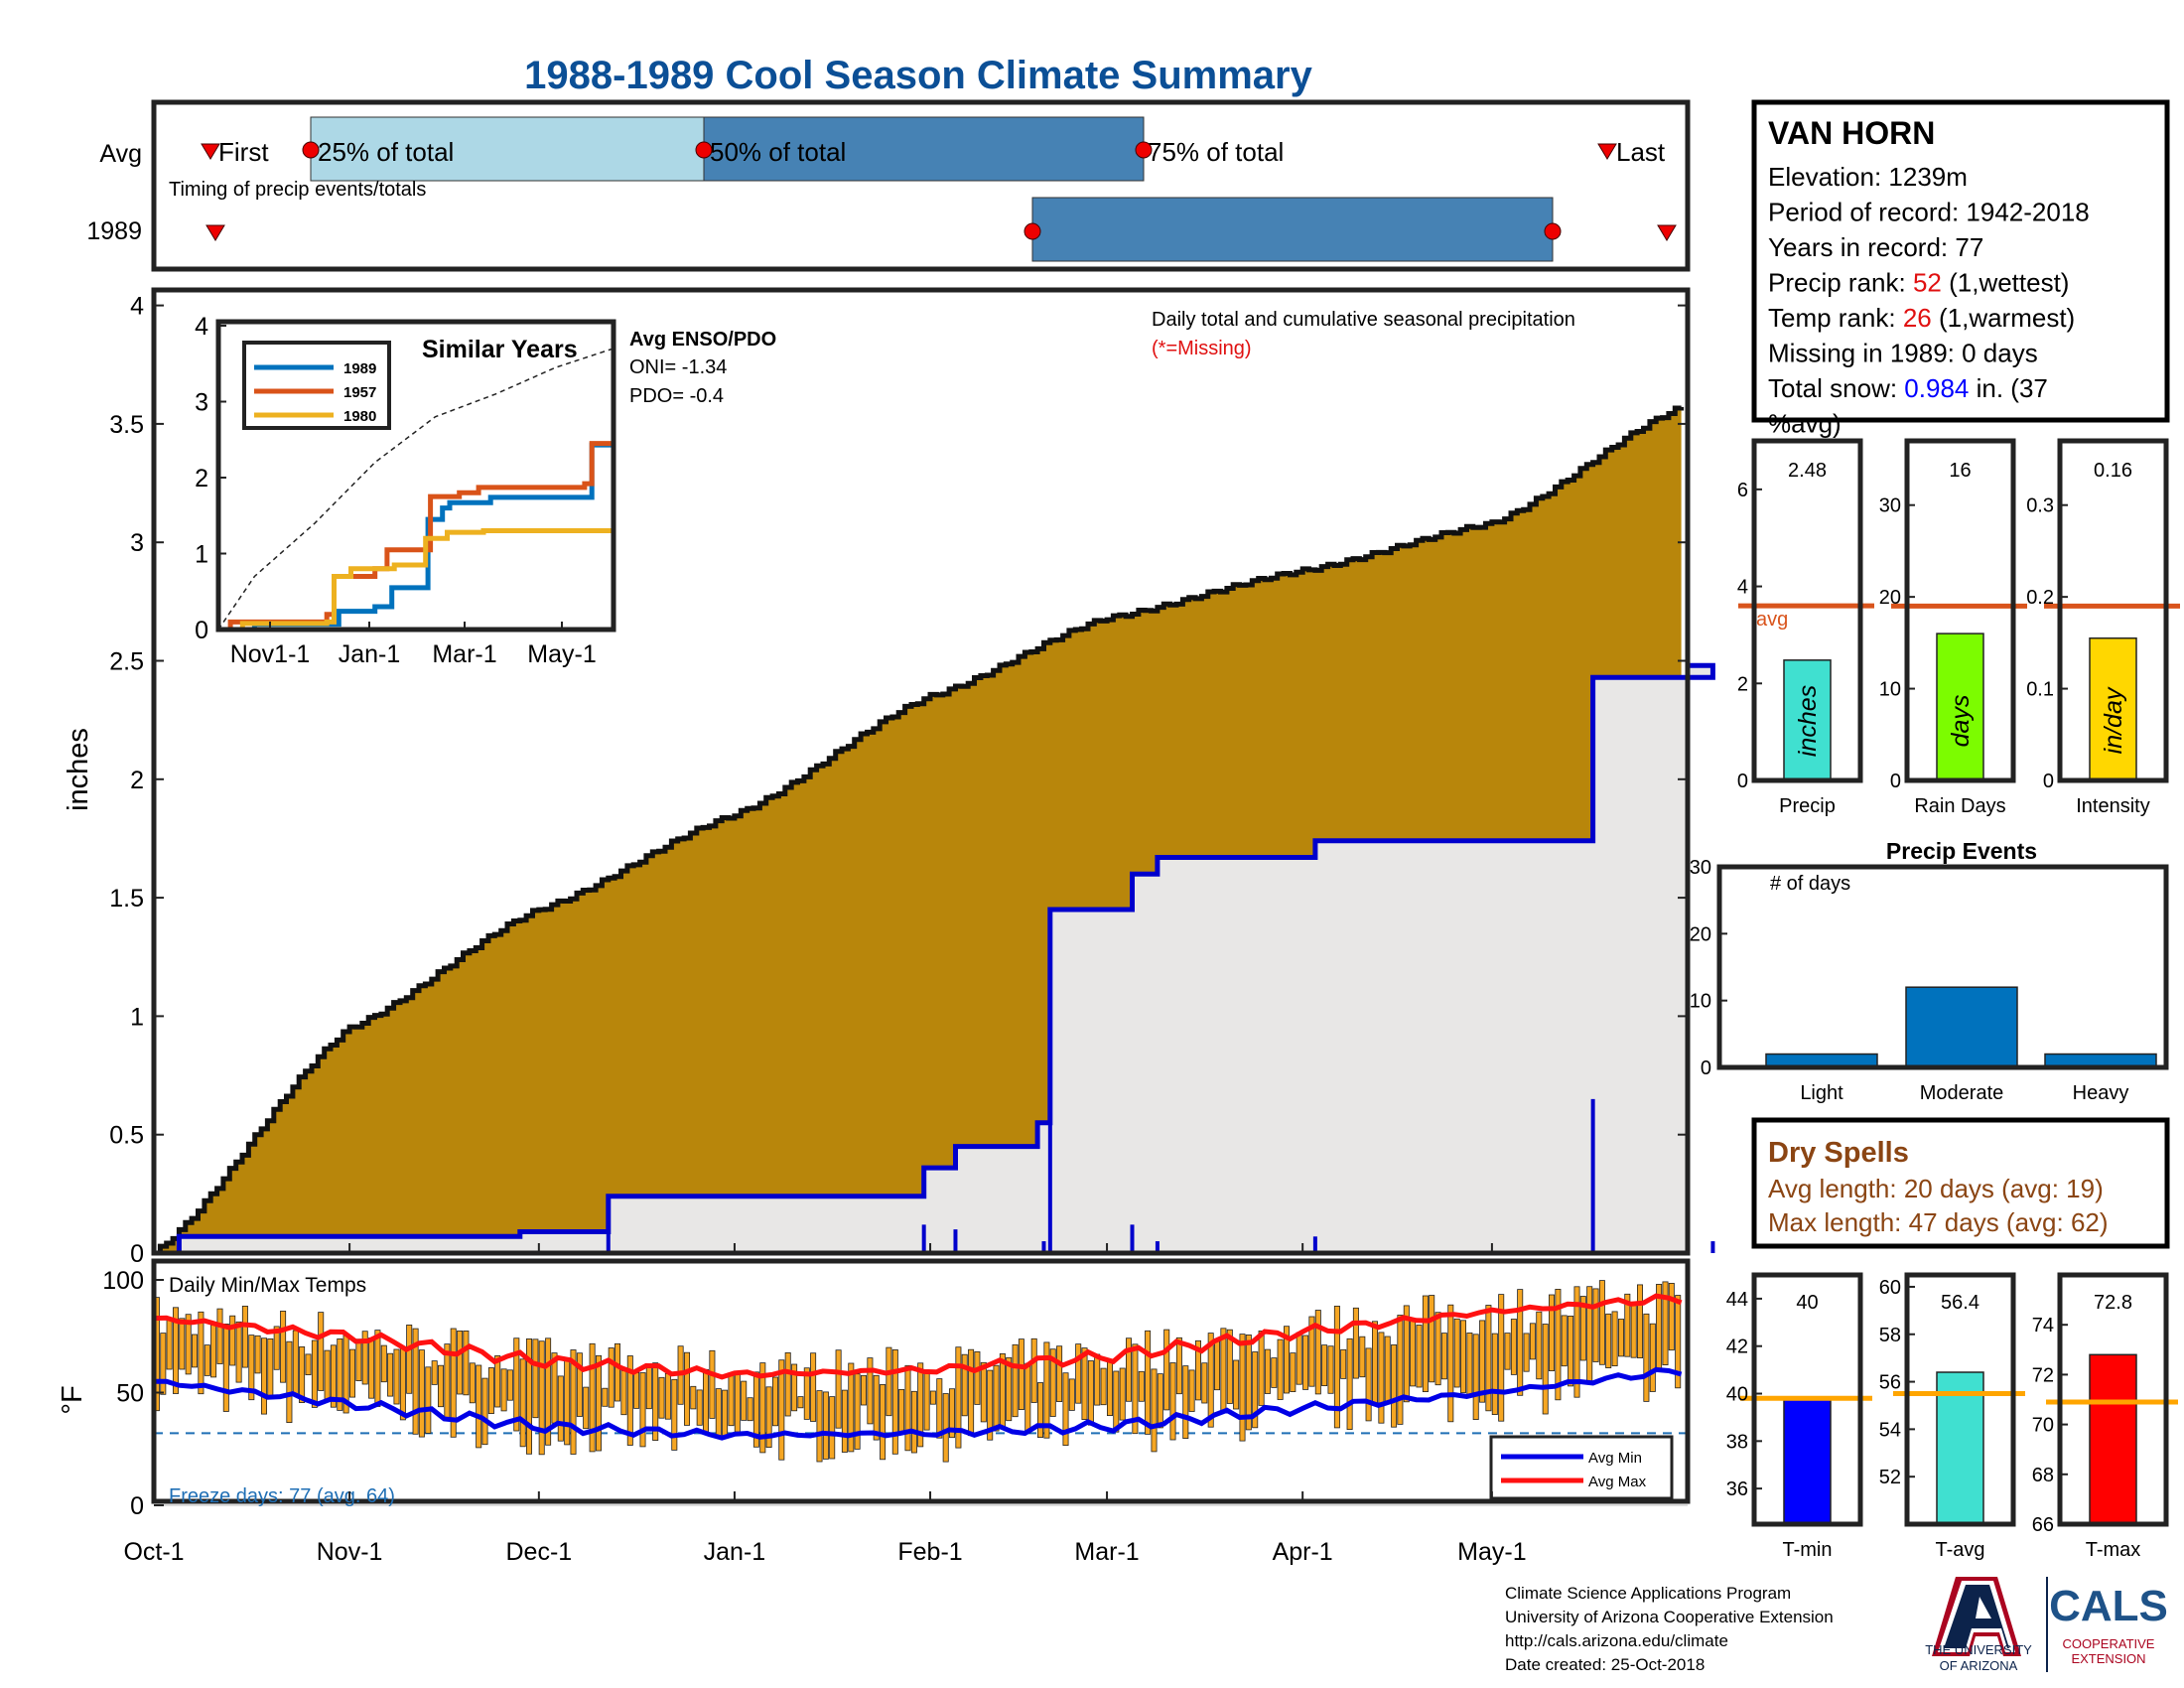 Image resolution: width=2184 pixels, height=1688 pixels. What do you see at coordinates (1805, 424) in the screenshot?
I see `station-line-7: %avg)` at bounding box center [1805, 424].